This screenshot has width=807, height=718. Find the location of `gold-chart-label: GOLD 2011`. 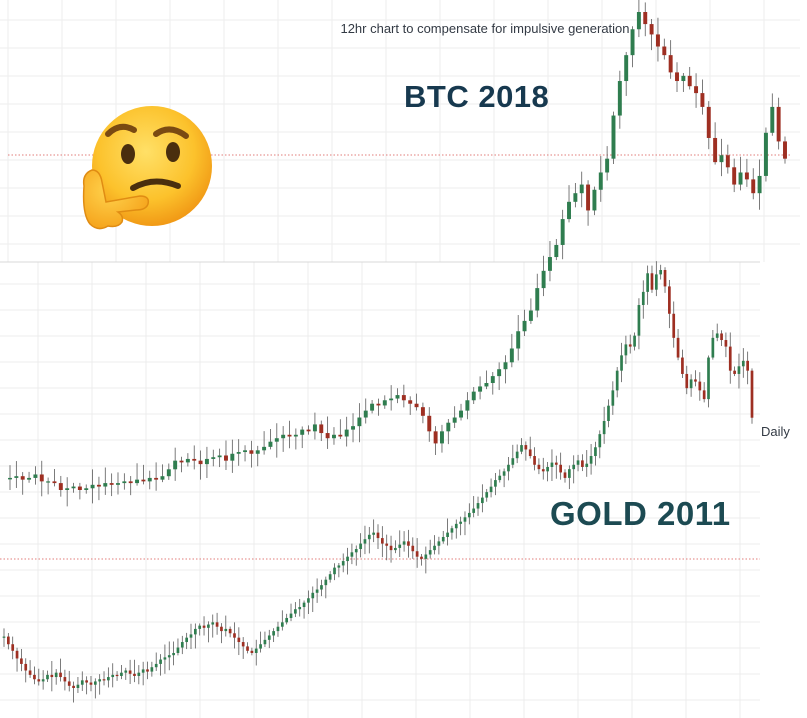

gold-chart-label: GOLD 2011 is located at coordinates (640, 513).